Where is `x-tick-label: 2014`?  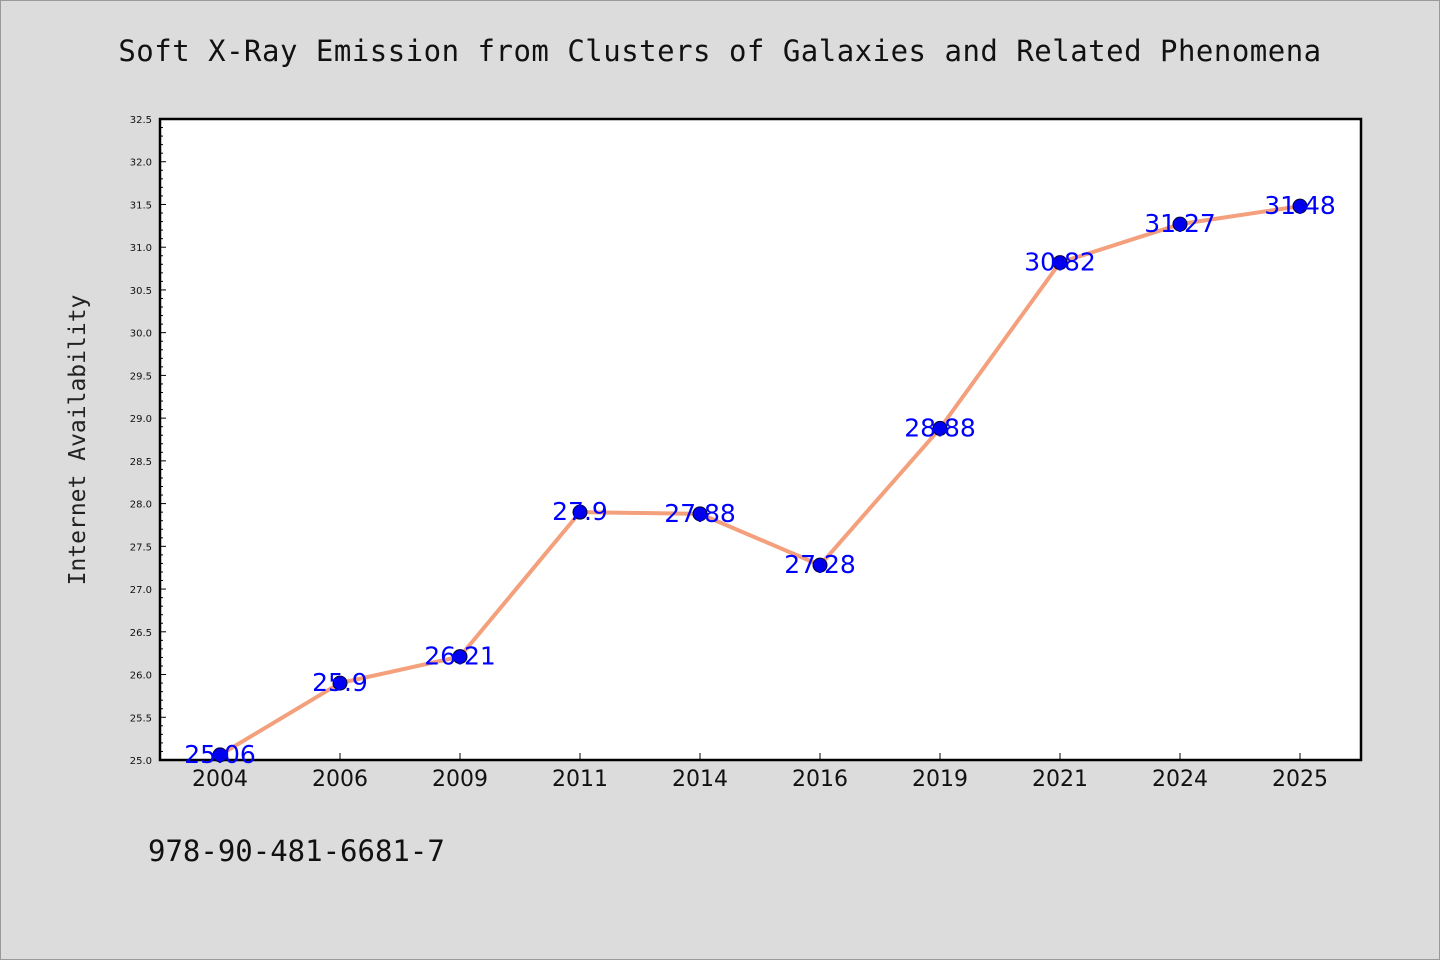 x-tick-label: 2014 is located at coordinates (700, 779).